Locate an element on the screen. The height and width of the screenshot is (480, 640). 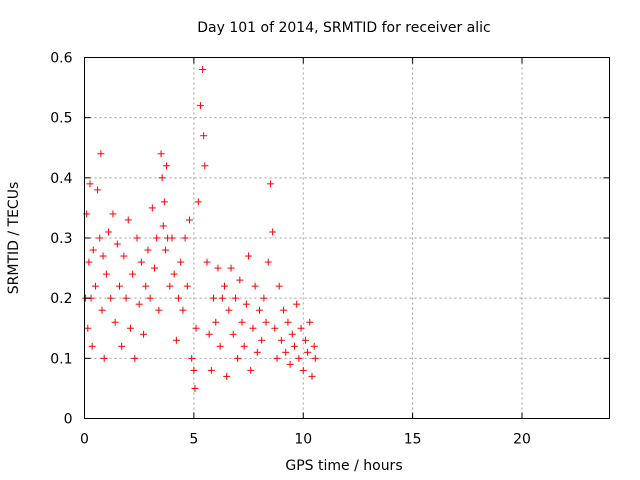
y-tick-label: 0.6 is located at coordinates (61, 59).